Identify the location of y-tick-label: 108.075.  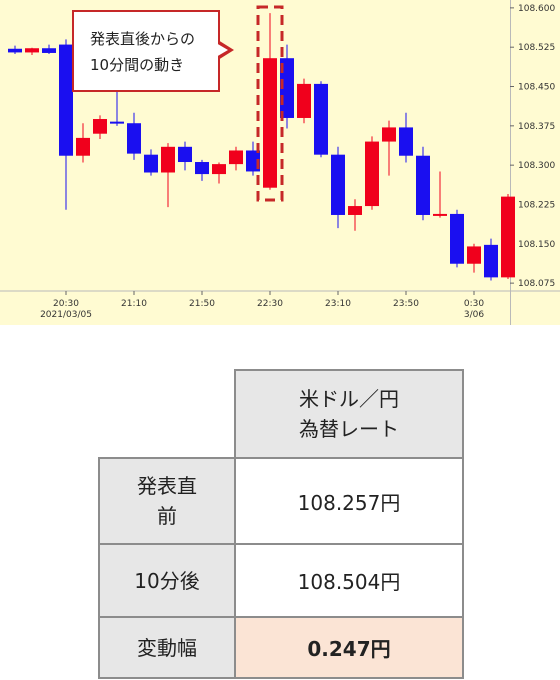
(536, 284).